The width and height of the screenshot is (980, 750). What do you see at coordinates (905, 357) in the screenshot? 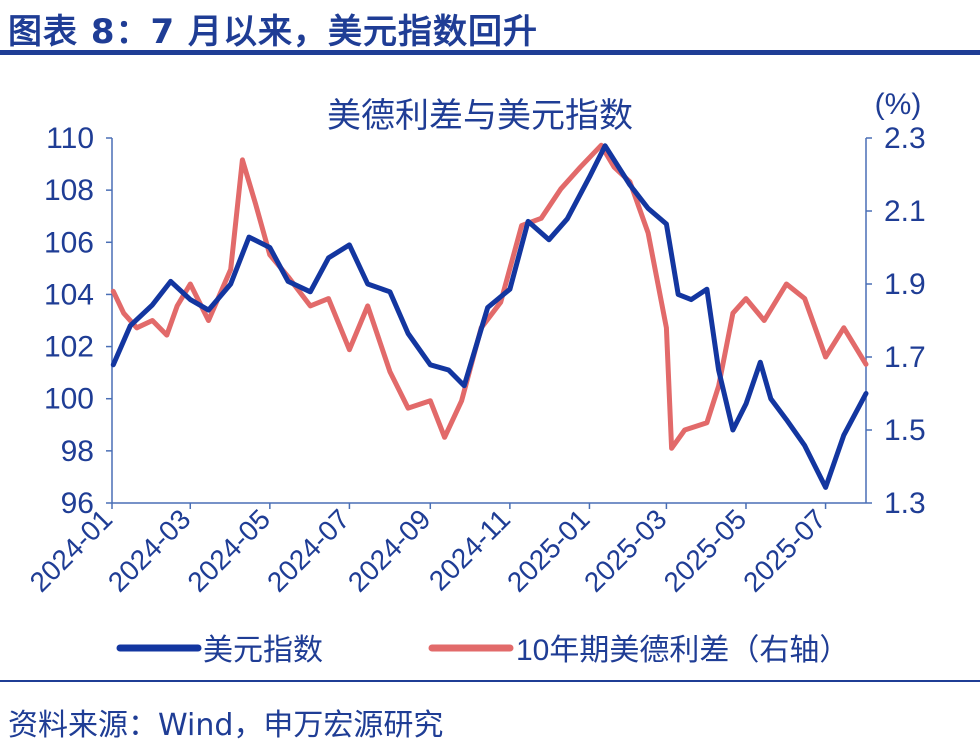
I see `y-right-tick-label: 1.7` at bounding box center [905, 357].